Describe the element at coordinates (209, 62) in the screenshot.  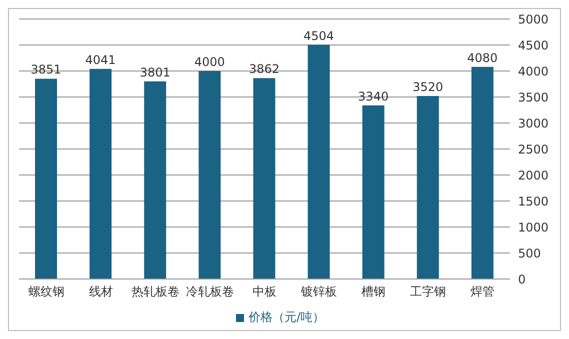
I see `data-label: 4000` at that location.